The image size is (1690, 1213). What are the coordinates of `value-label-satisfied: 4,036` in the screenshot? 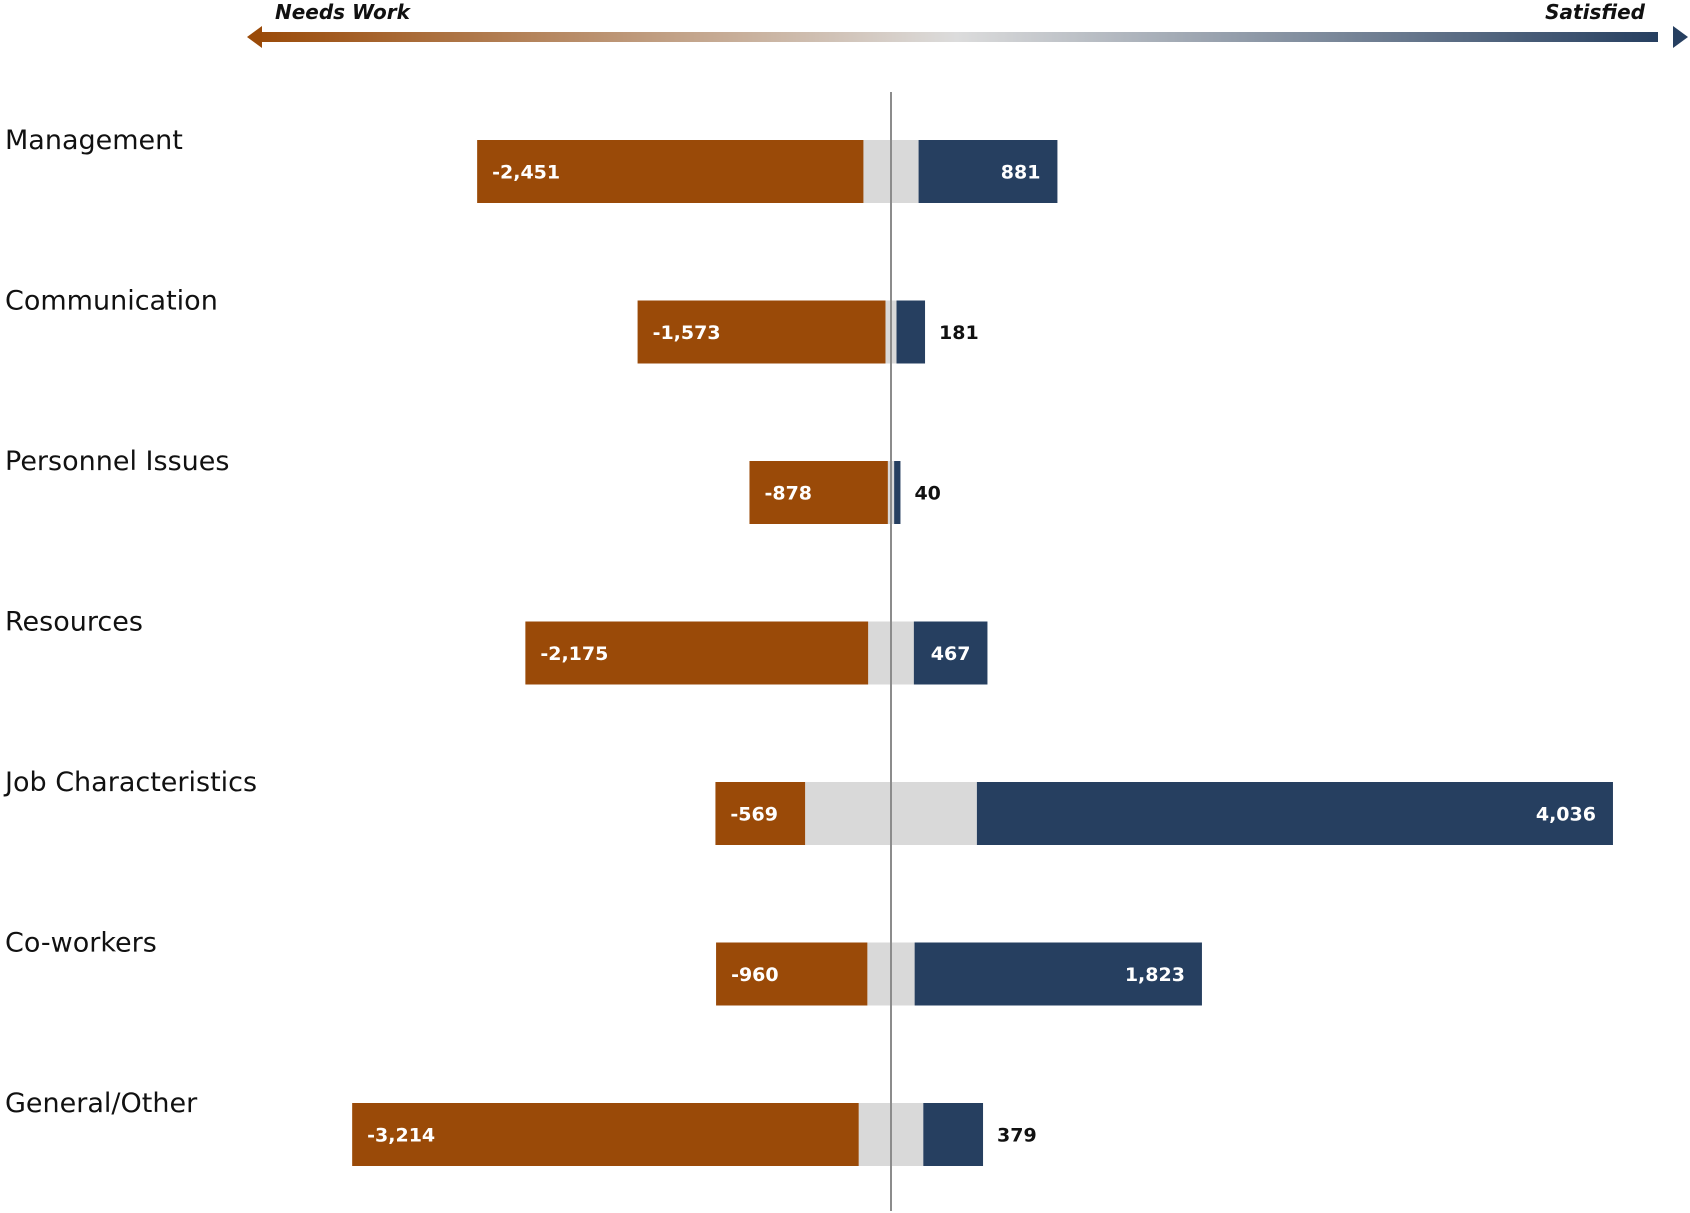 It's located at (1566, 815).